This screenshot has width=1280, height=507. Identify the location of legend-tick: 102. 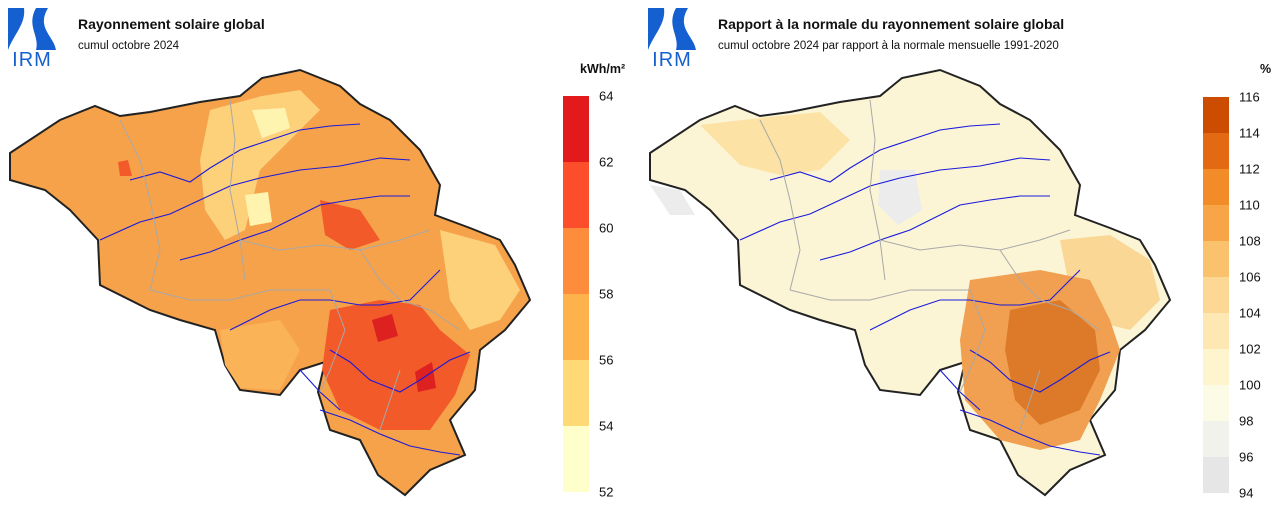
(1250, 349).